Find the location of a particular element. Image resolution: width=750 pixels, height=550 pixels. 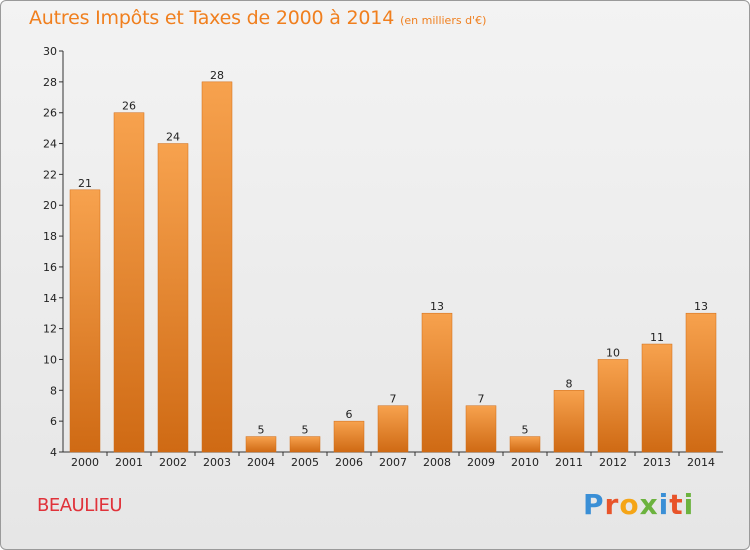

proxiti-logo: Proxiti is located at coordinates (638, 504).